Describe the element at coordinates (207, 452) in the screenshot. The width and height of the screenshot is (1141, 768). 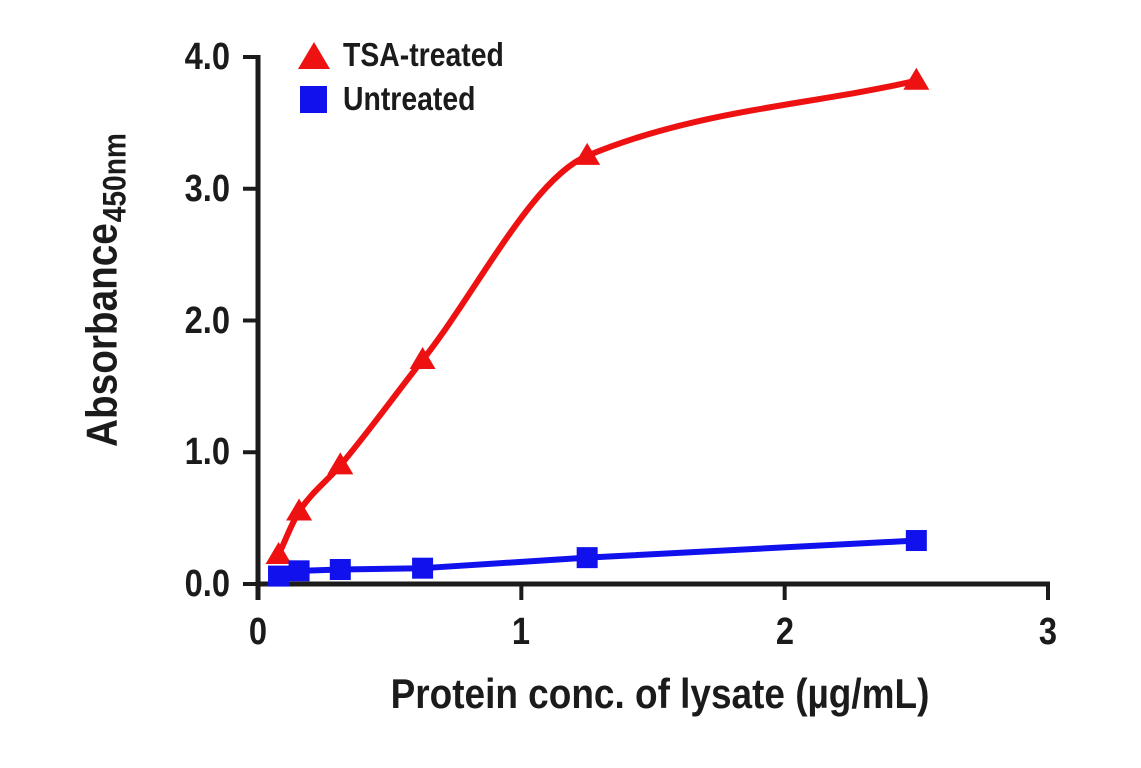
I see `y-tick-label: 1.0` at that location.